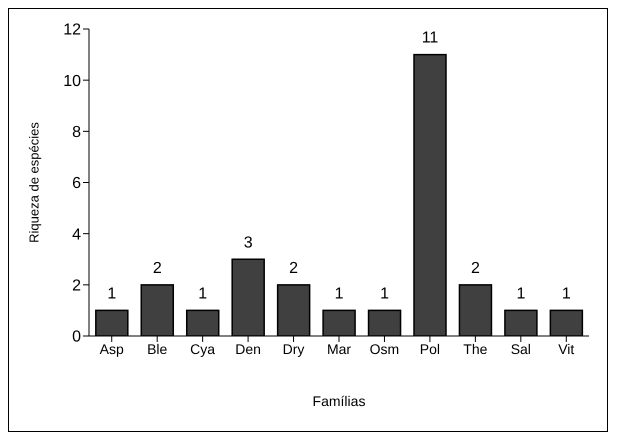 This screenshot has height=442, width=618. What do you see at coordinates (248, 348) in the screenshot?
I see `x-tick-label: Den` at bounding box center [248, 348].